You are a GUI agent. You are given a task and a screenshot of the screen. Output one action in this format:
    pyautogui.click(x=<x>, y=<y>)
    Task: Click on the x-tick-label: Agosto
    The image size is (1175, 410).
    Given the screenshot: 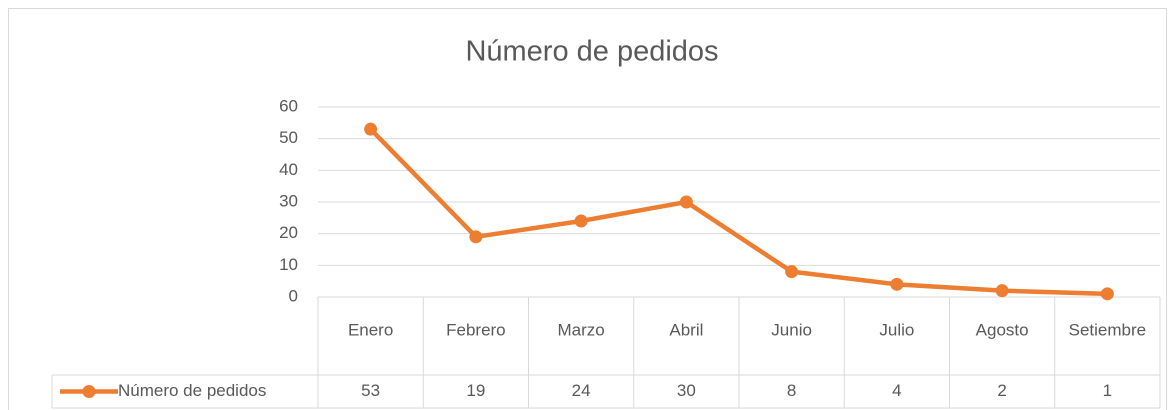 What is the action you would take?
    pyautogui.click(x=1002, y=329)
    